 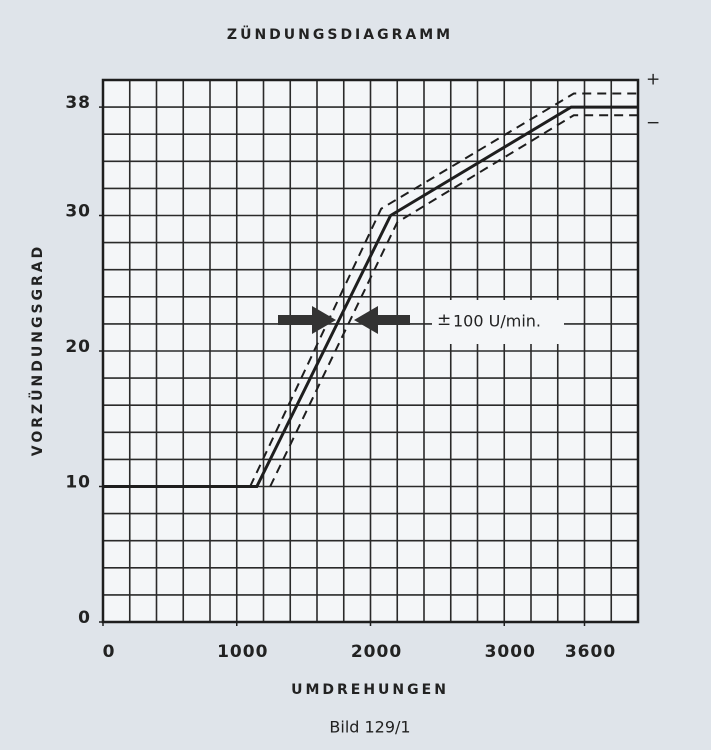 I want to click on y-axis-label: VORZÜNDUNGSGRAD, so click(x=37, y=350).